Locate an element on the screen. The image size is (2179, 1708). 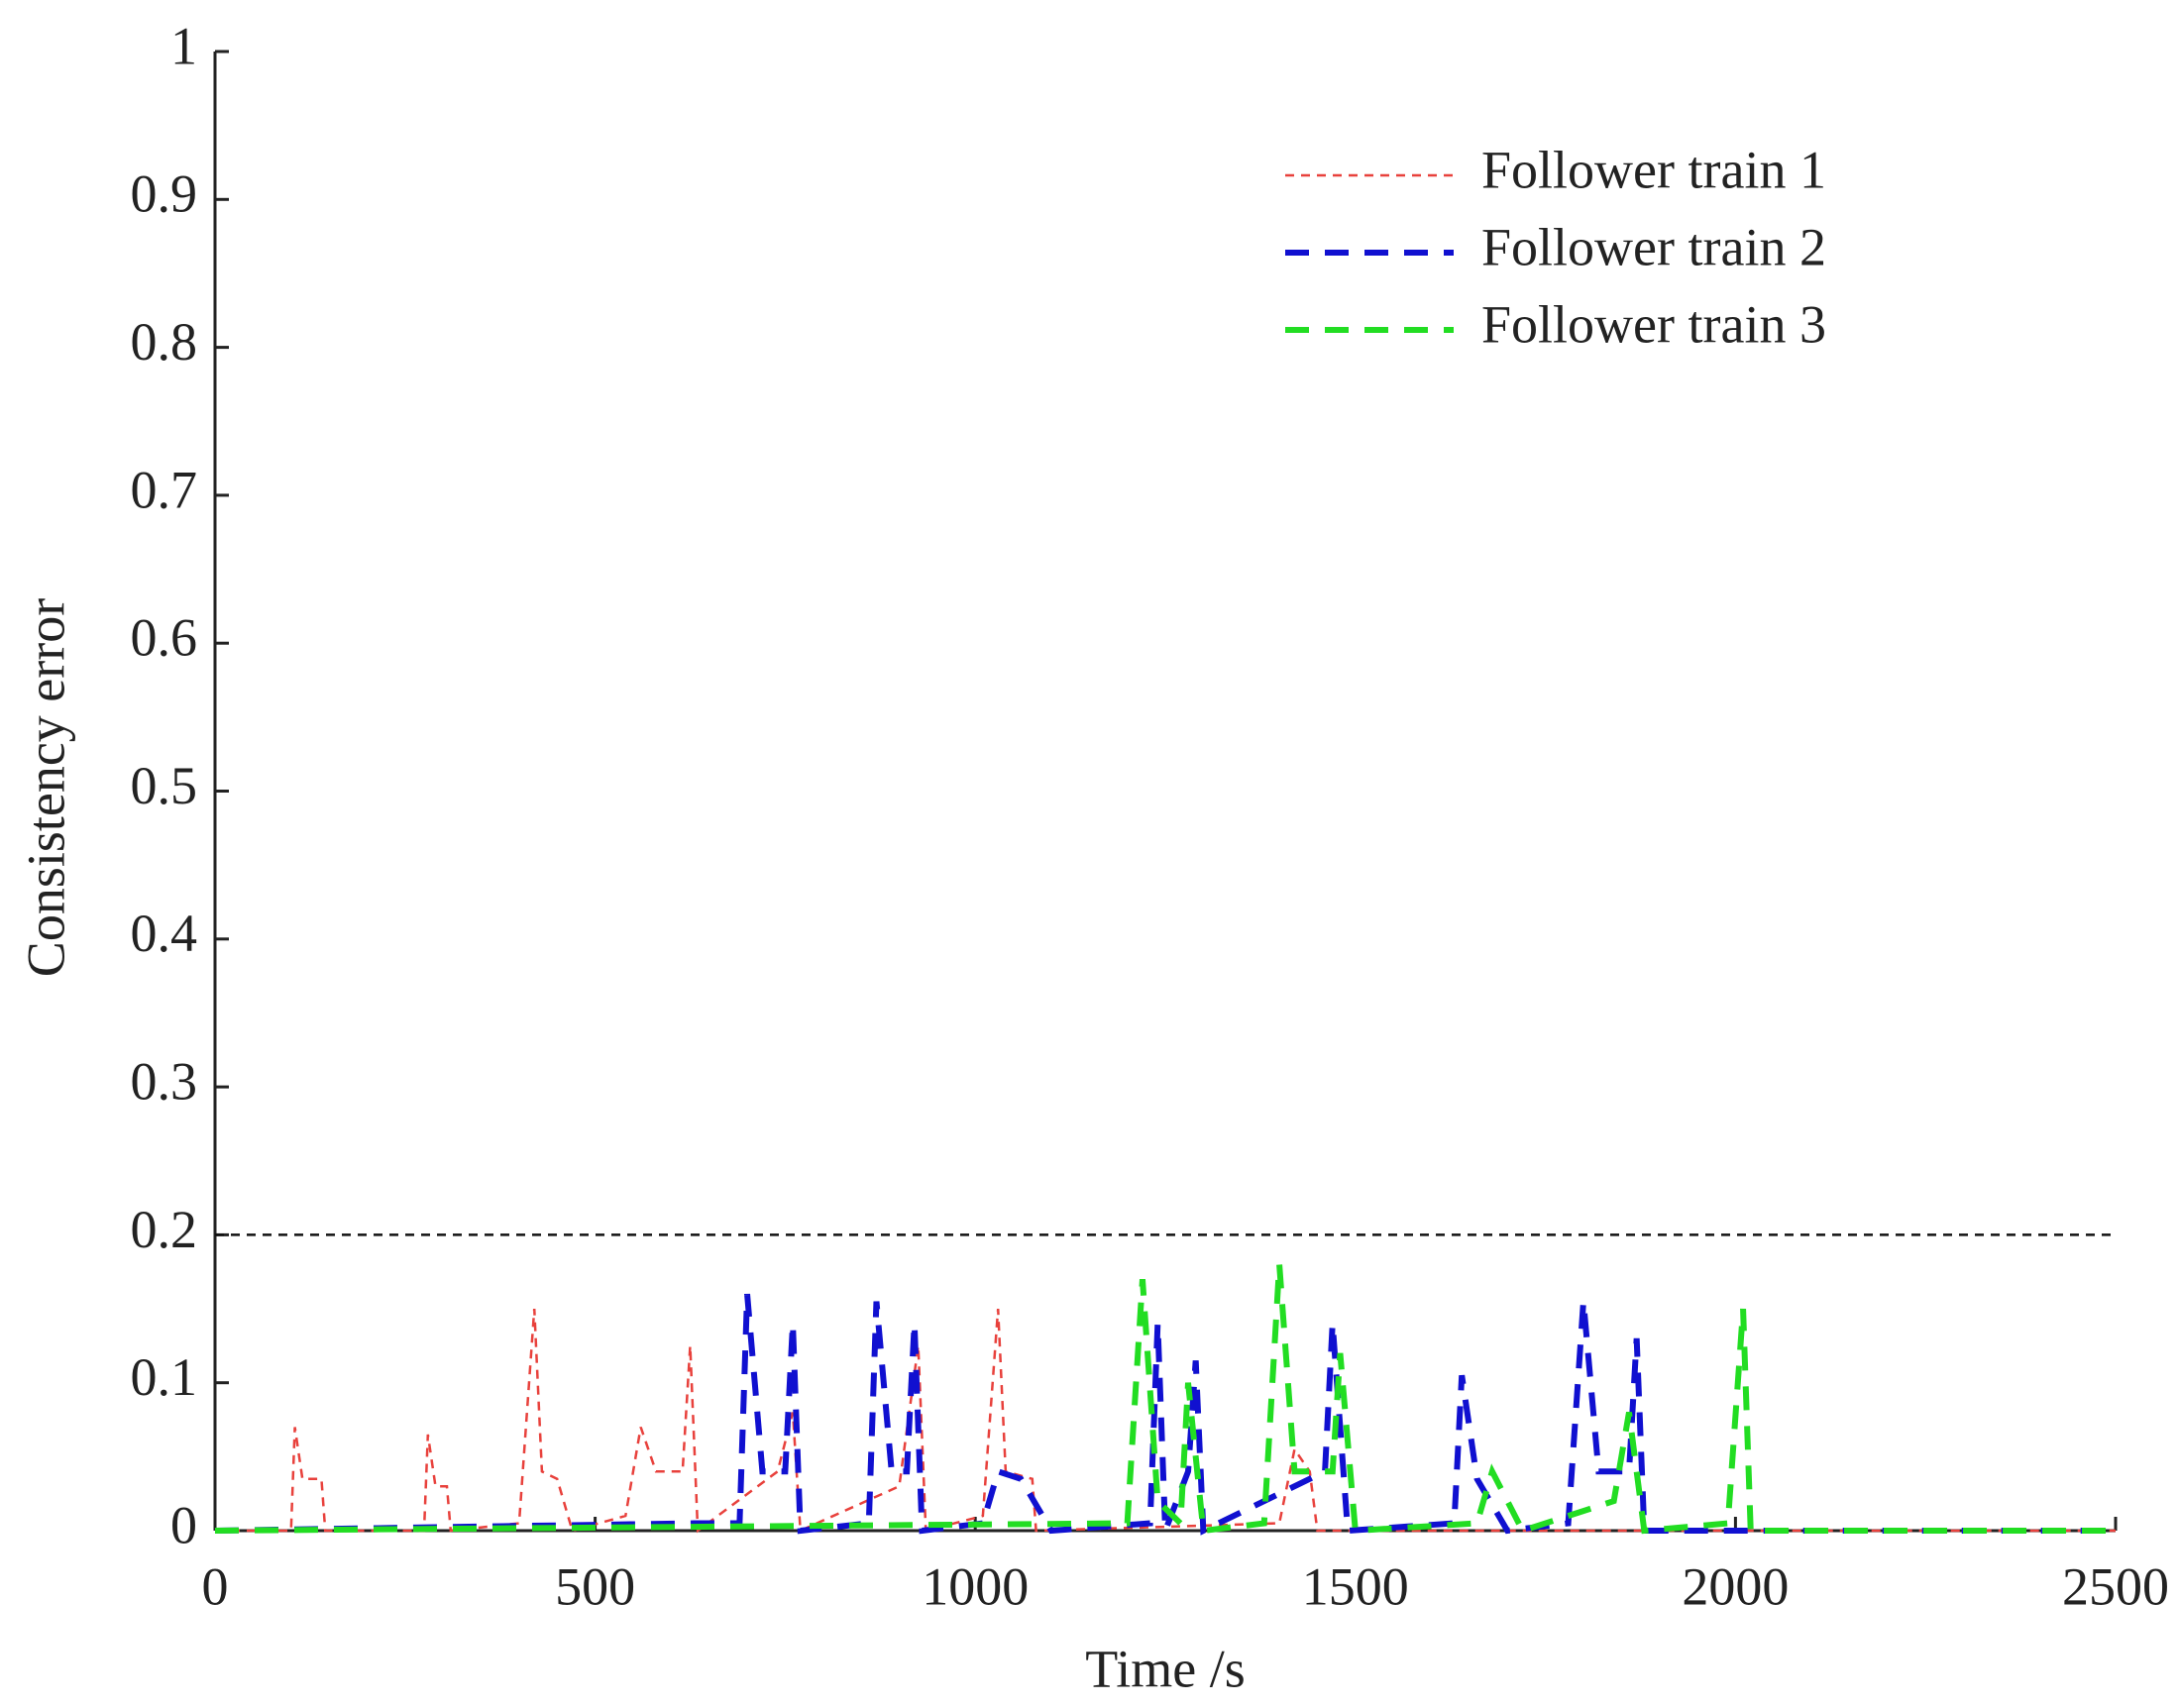
y-tick-label: 0.7 is located at coordinates (164, 489).